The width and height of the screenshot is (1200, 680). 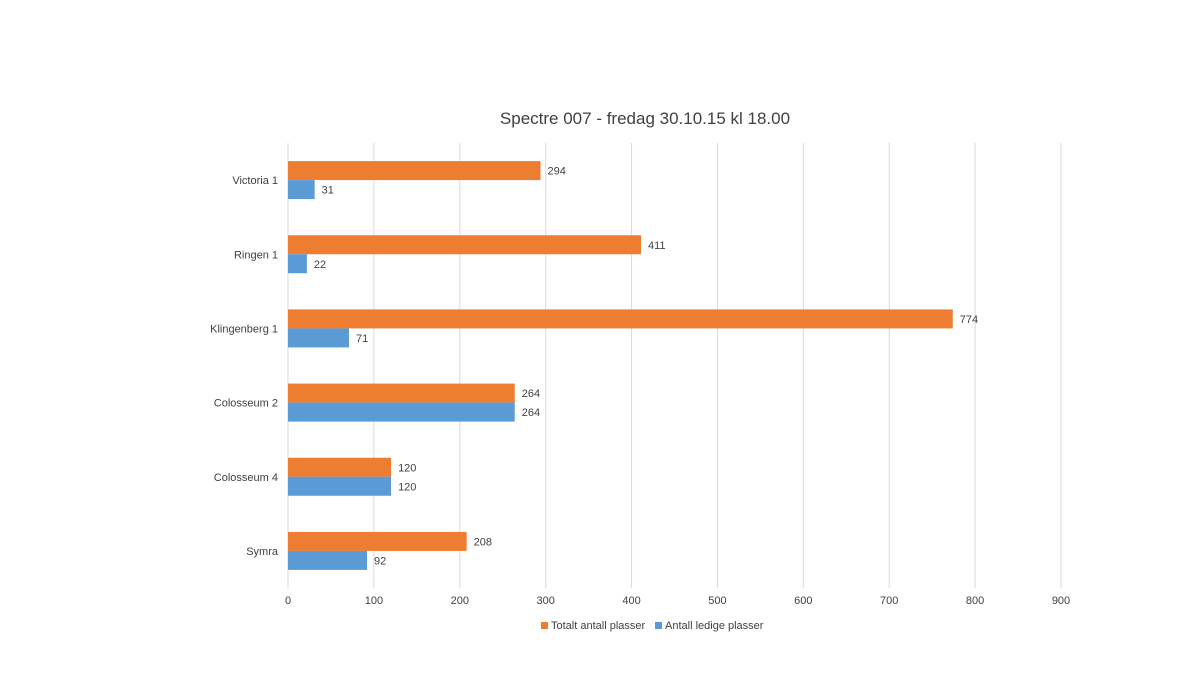 I want to click on data-label: 92, so click(x=380, y=561).